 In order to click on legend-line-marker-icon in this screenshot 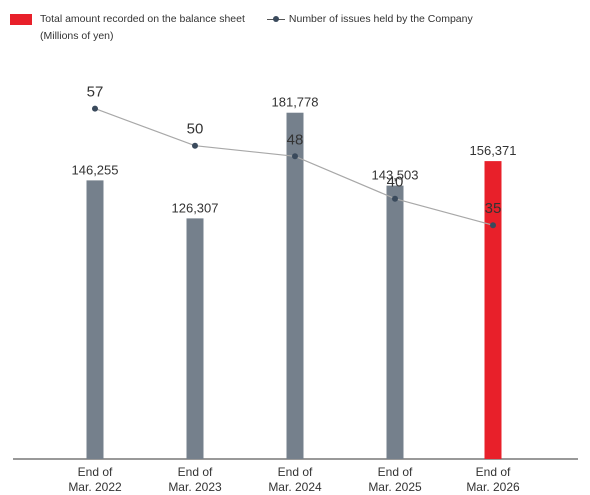, I will do `click(275, 19)`.